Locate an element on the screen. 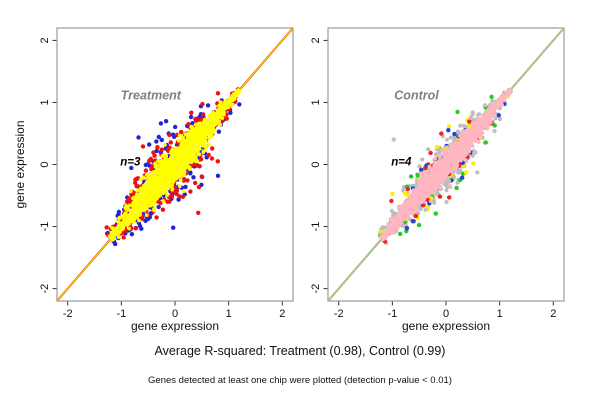 The width and height of the screenshot is (600, 400). scatter-series-pink-cloud is located at coordinates (445, 165).